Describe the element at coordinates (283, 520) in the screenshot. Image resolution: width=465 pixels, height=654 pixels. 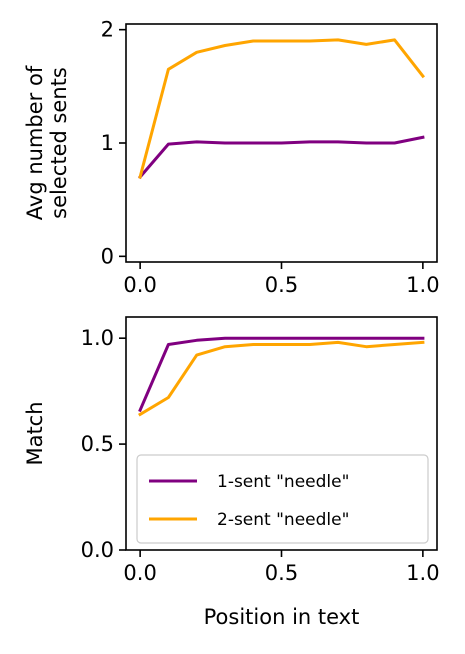
I see `legend-label: 2-sent "needle"` at that location.